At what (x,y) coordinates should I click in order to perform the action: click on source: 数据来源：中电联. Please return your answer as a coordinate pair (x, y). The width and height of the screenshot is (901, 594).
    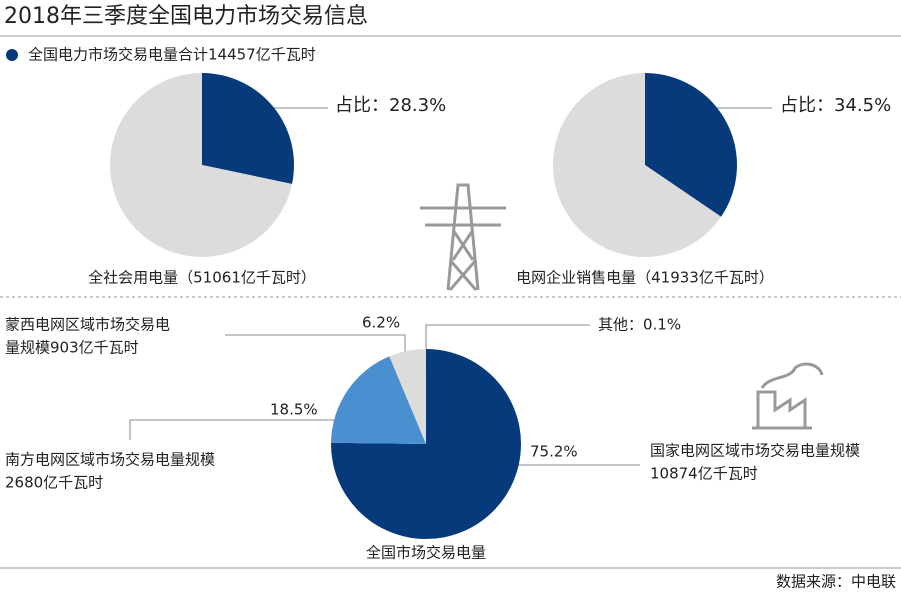
    Looking at the image, I should click on (836, 582).